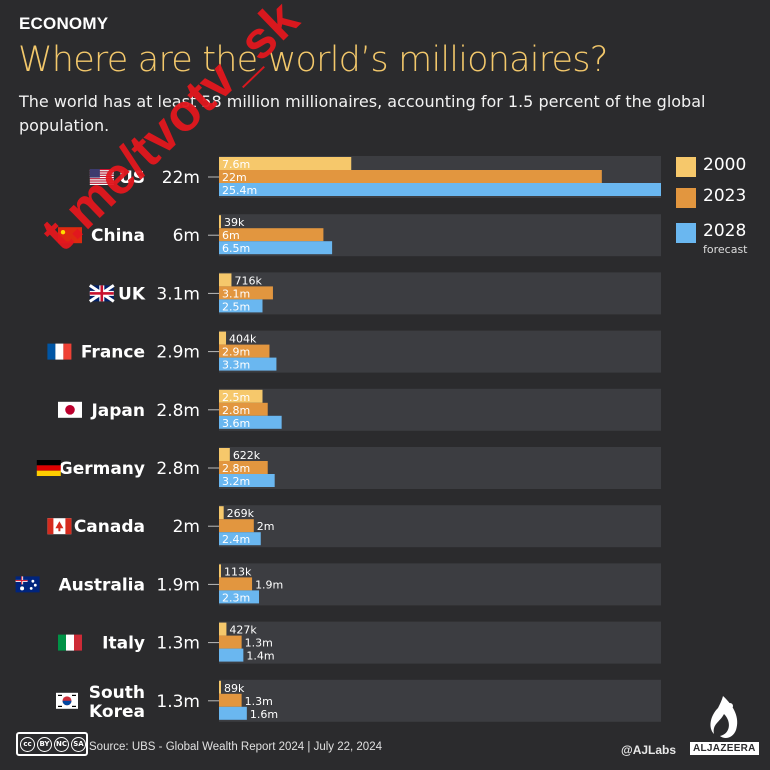 Image resolution: width=770 pixels, height=770 pixels. Describe the element at coordinates (236, 597) in the screenshot. I see `bar-label-2028-australia: 2.3m` at that location.